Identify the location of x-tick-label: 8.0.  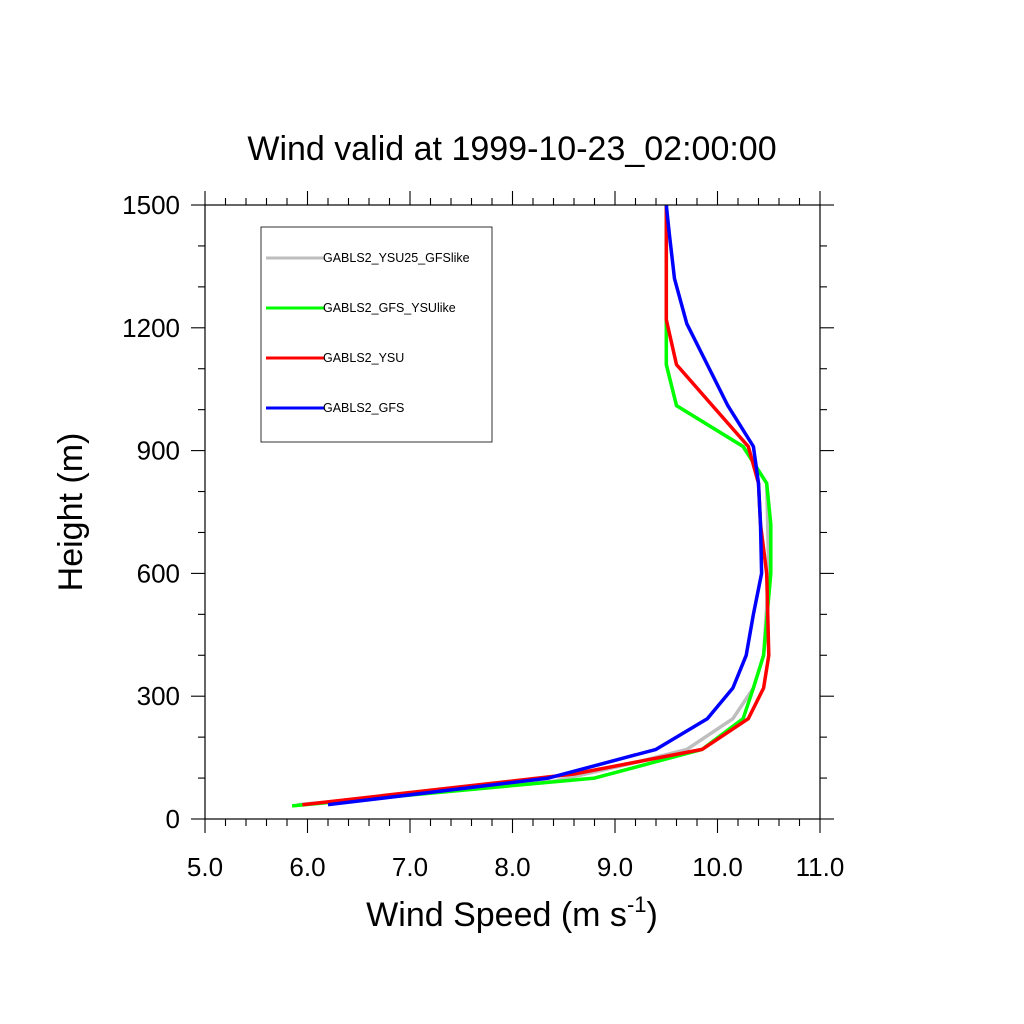
(512, 867).